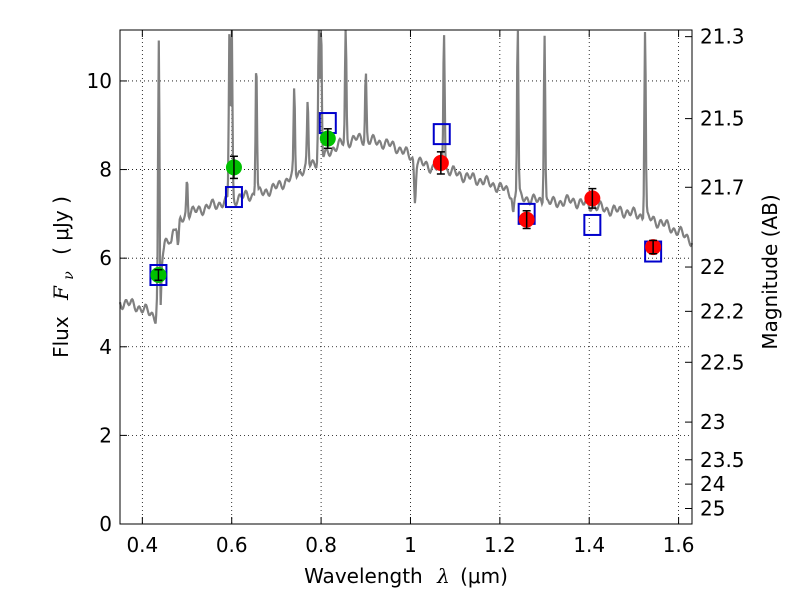  Describe the element at coordinates (105, 258) in the screenshot. I see `y-tick-label: 6` at that location.